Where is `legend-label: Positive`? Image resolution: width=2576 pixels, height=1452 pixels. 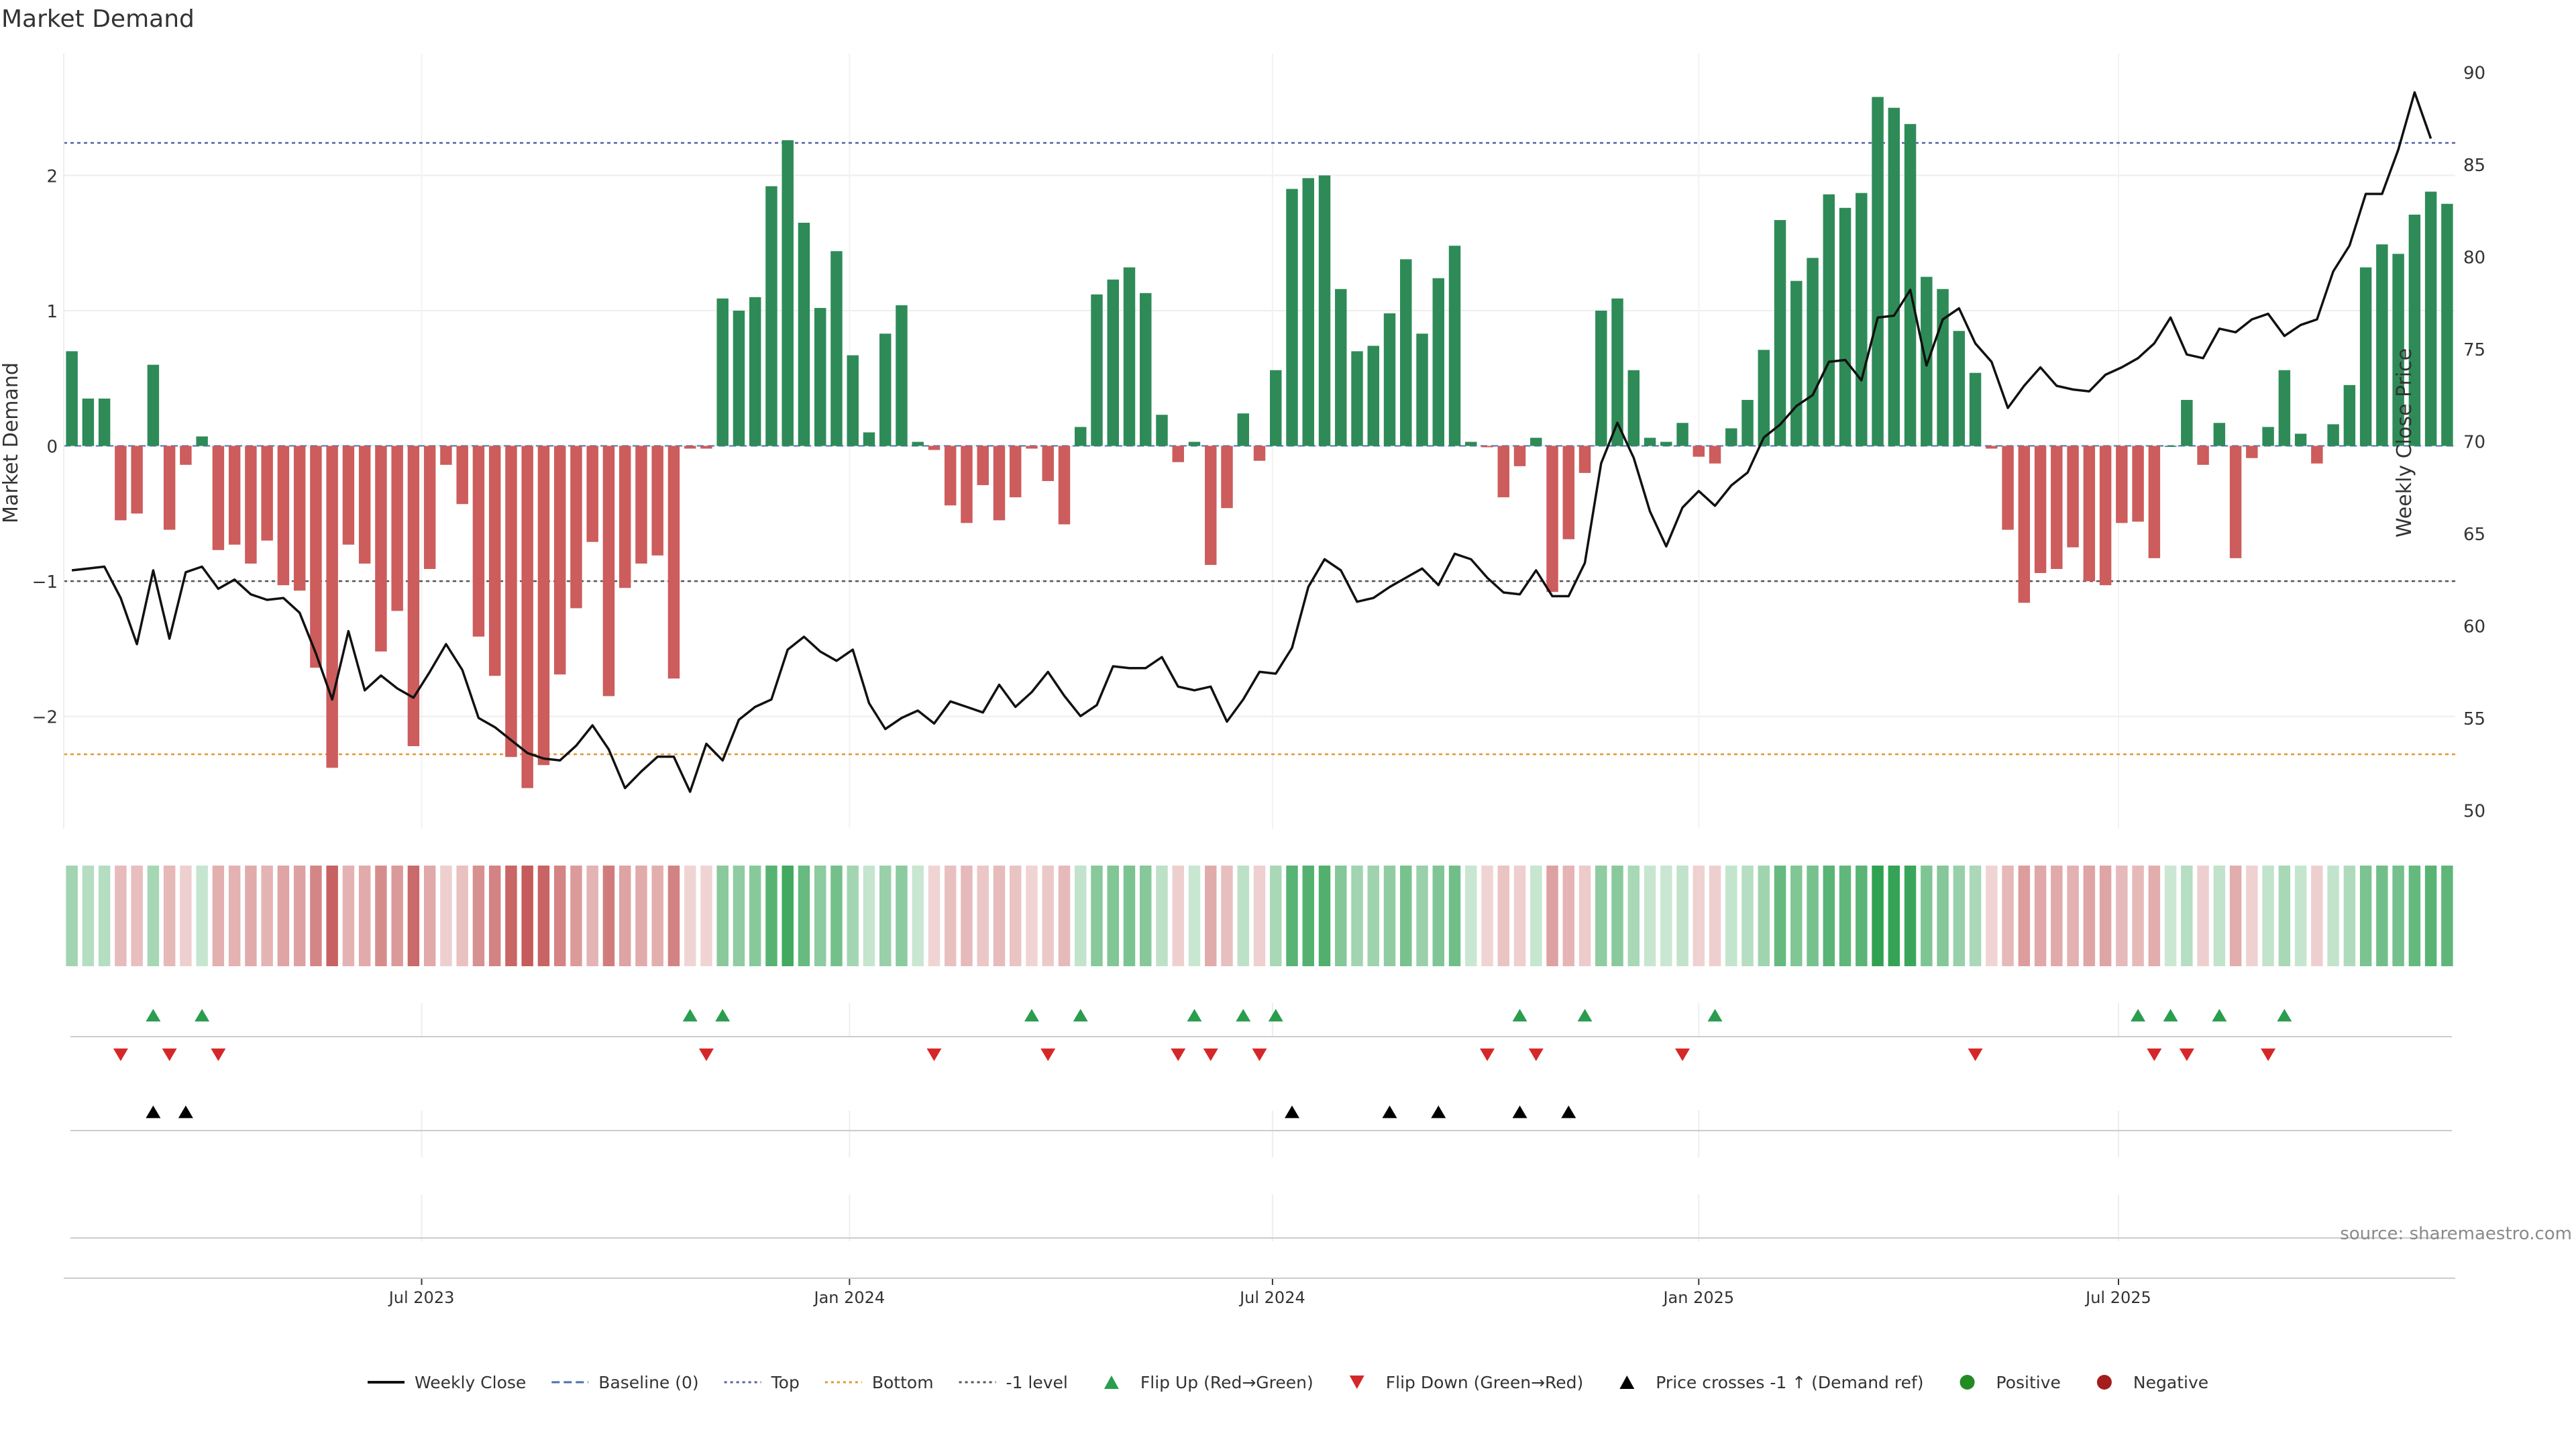
legend-label: Positive is located at coordinates (2028, 1382).